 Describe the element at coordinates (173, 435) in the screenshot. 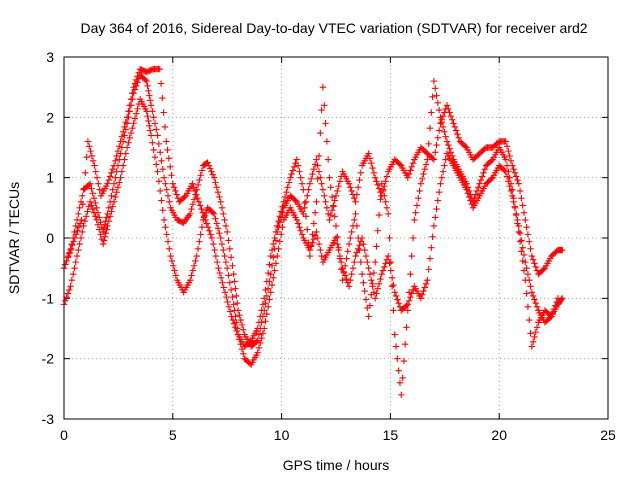

I see `x-tick-label: 5` at that location.